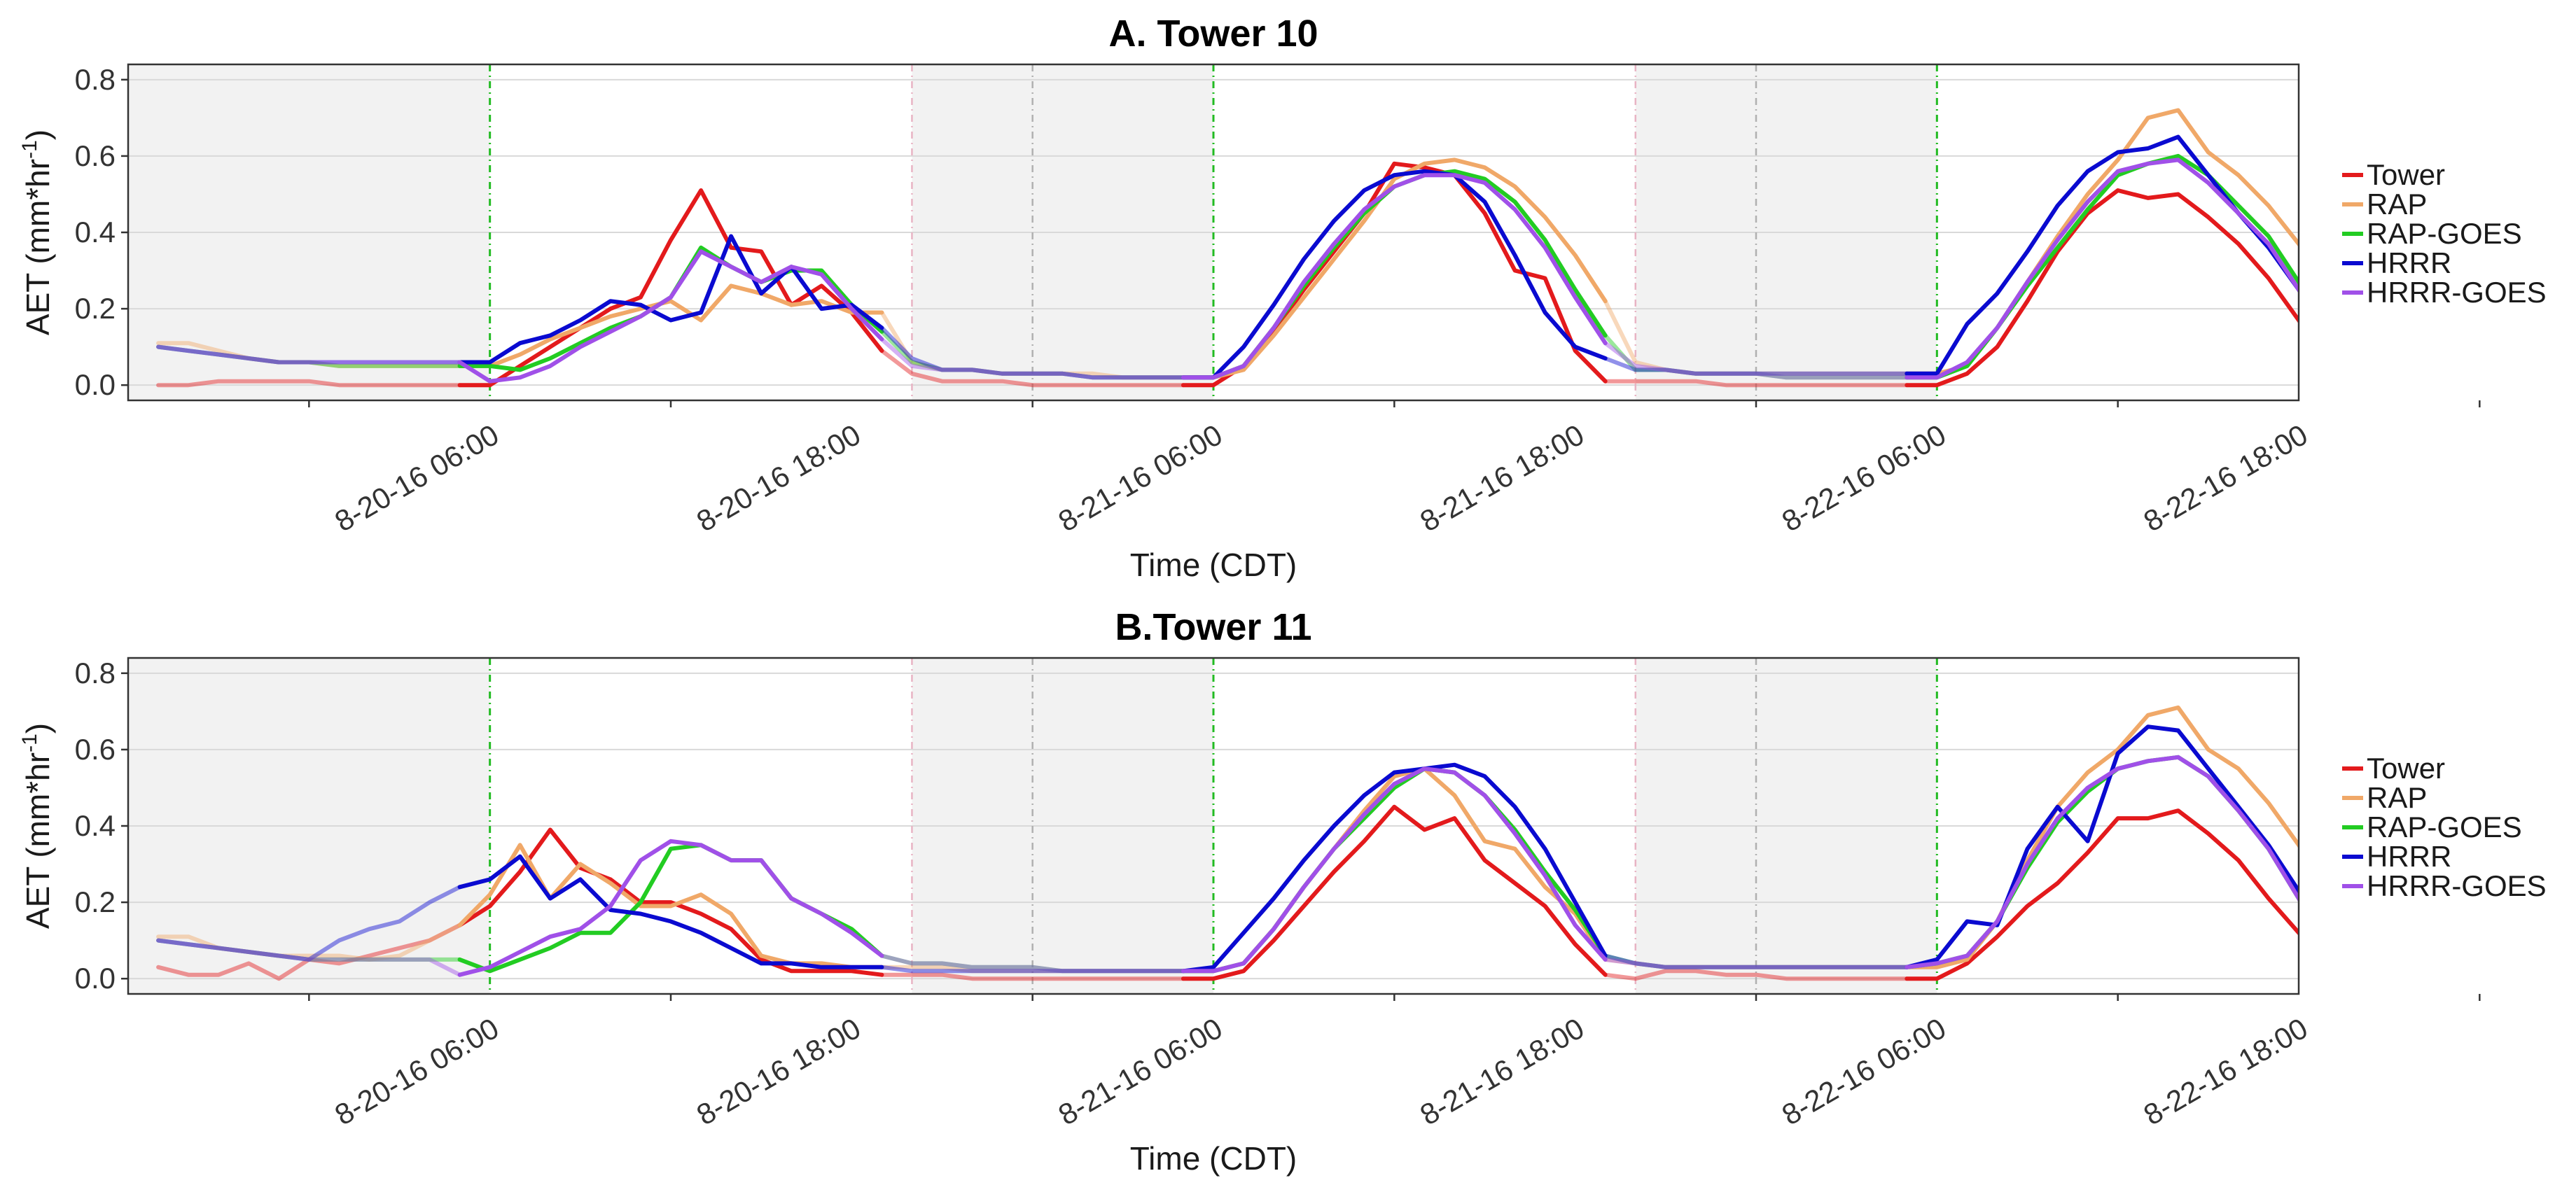 The width and height of the screenshot is (2576, 1192). Describe the element at coordinates (95, 384) in the screenshot. I see `y-tick-label: 0.0` at that location.